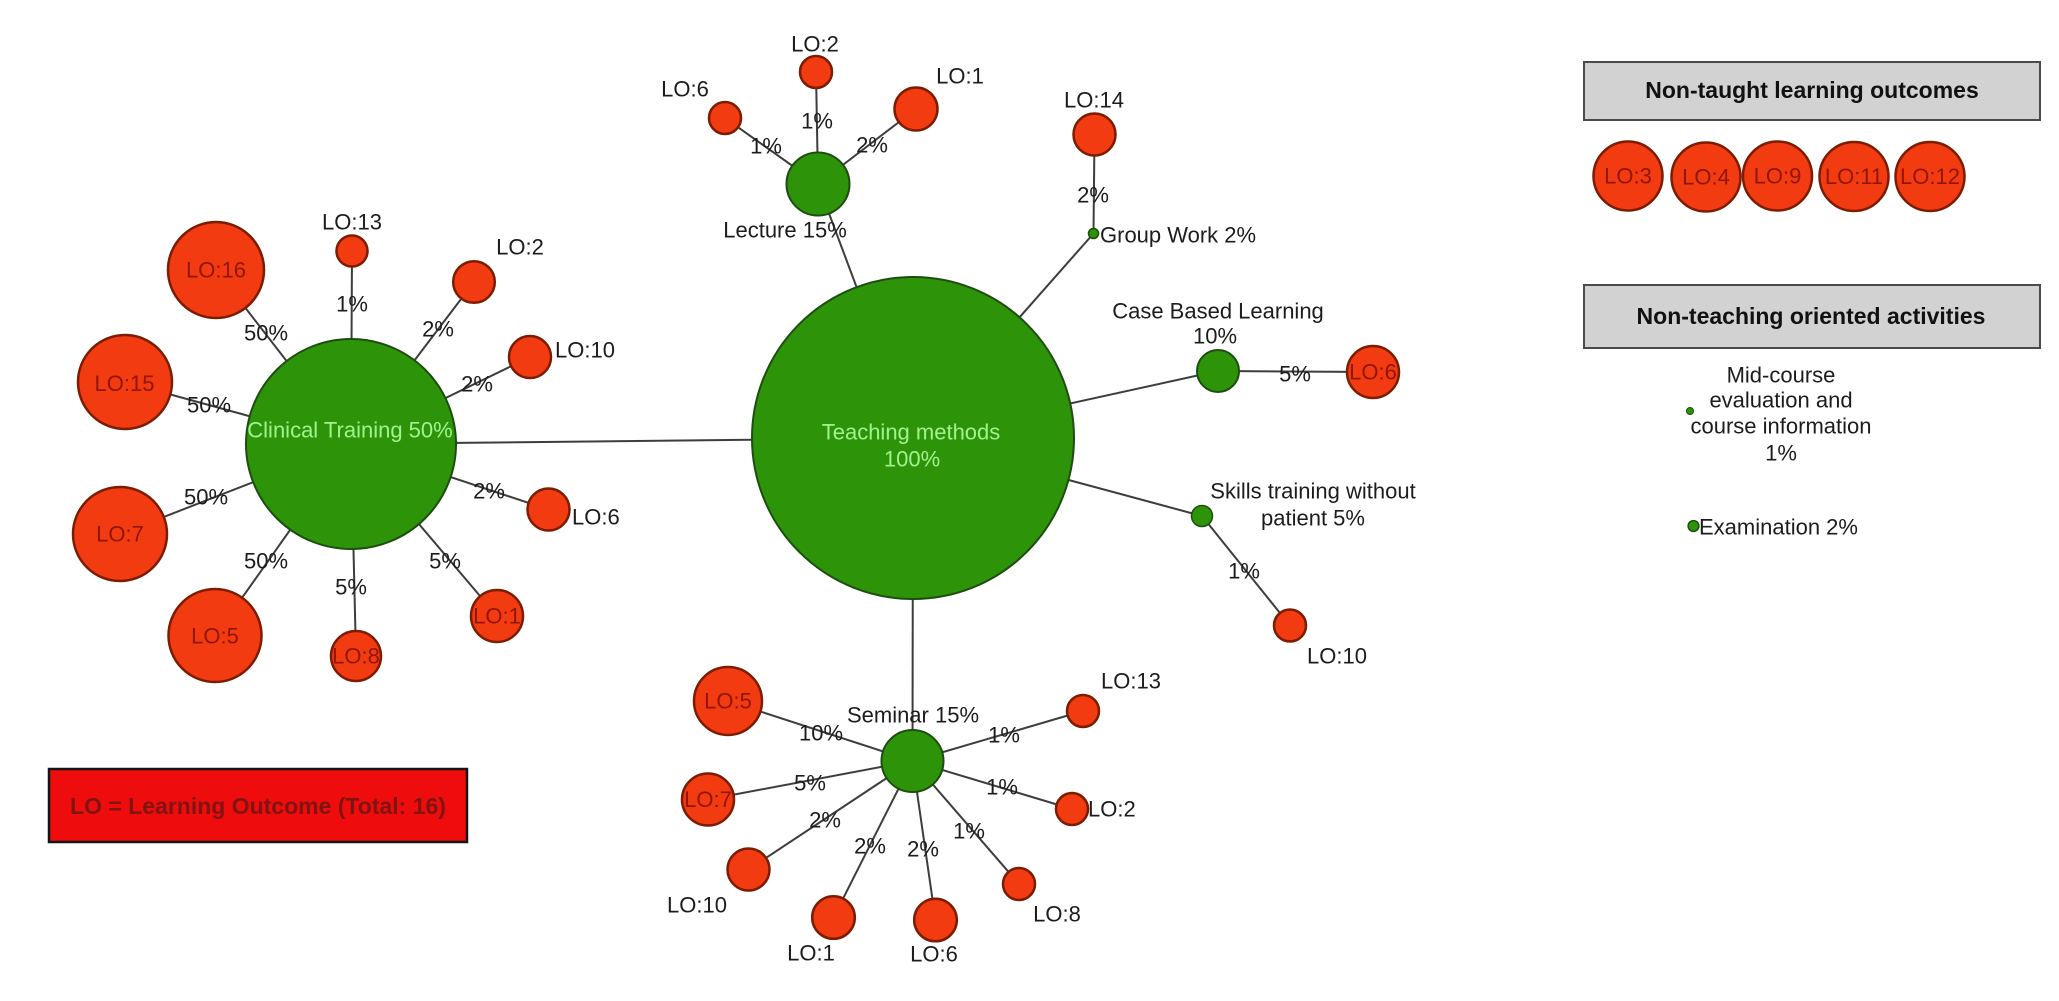 The height and width of the screenshot is (1001, 2059). Describe the element at coordinates (1812, 90) in the screenshot. I see `svg-text: Non-taught learning outcomes` at that location.